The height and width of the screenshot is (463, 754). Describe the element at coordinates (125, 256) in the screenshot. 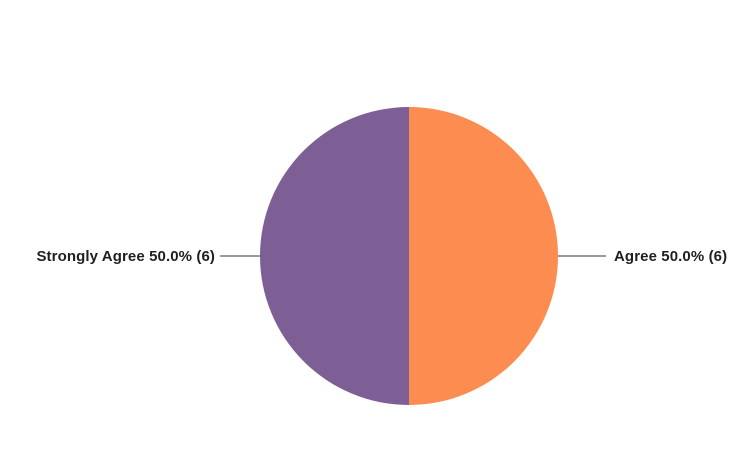

I see `slice-label-strongly-agree: Strongly Agree 50.0% (6)` at that location.